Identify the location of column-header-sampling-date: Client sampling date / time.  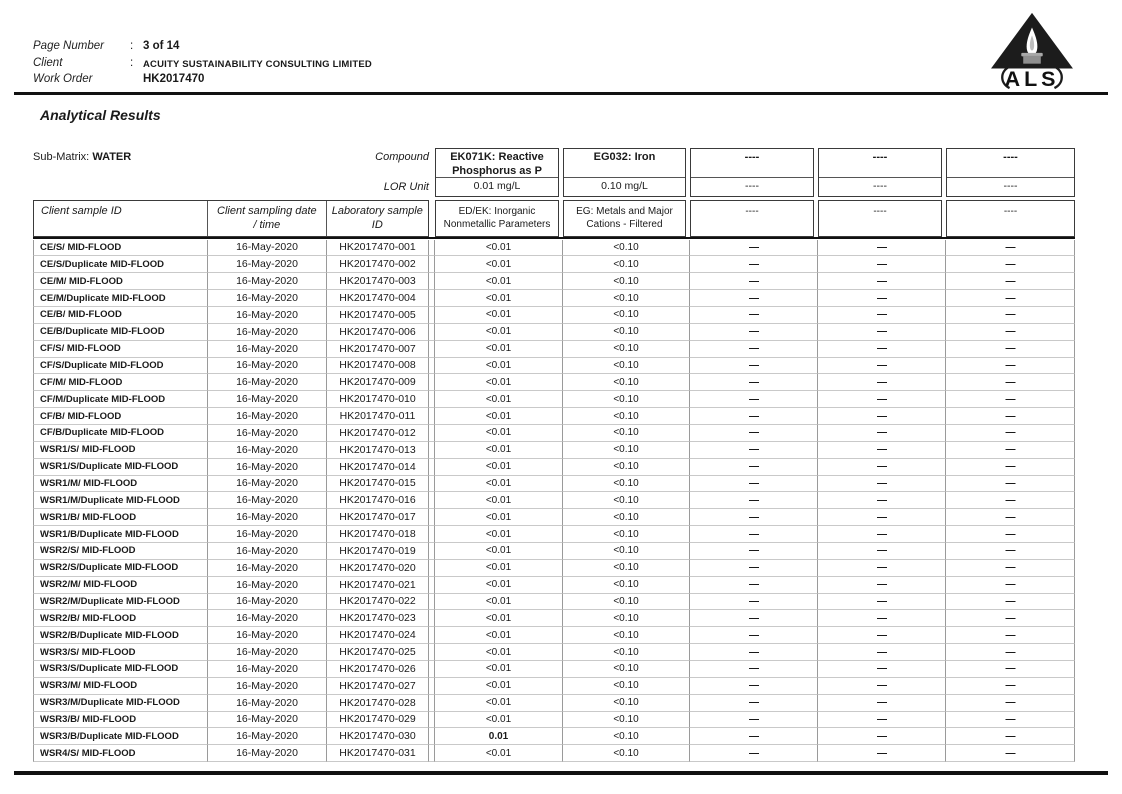
(267, 218).